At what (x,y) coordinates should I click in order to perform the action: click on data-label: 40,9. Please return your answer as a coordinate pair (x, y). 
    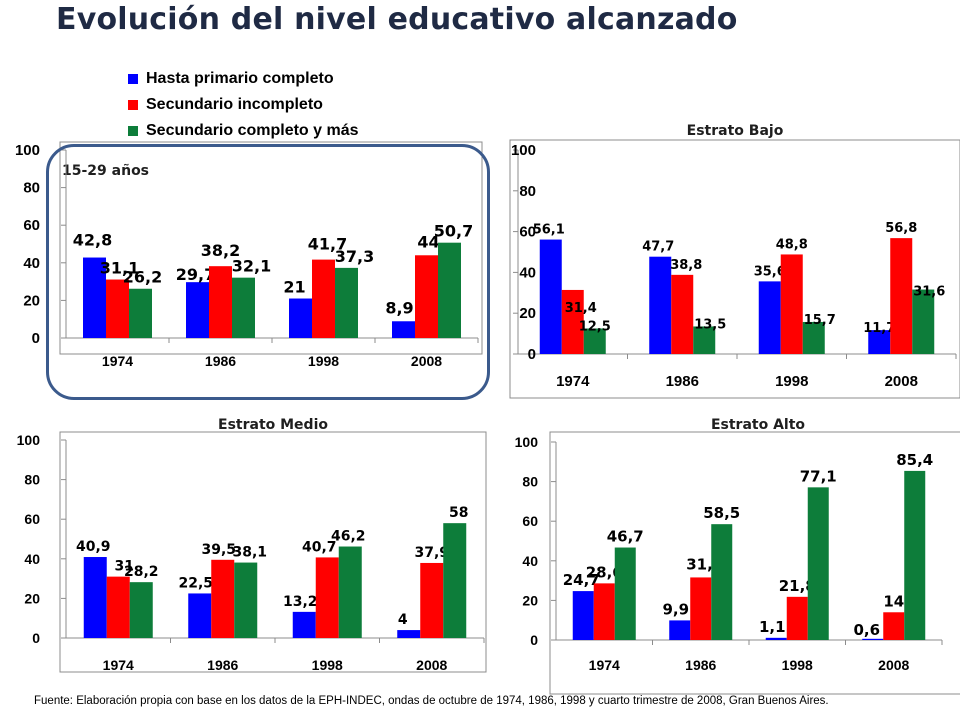
    Looking at the image, I should click on (93, 547).